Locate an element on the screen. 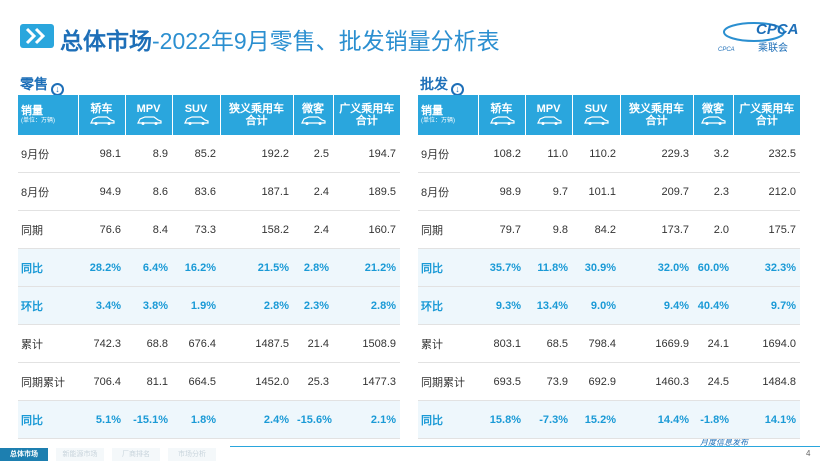 This screenshot has height=461, width=820. cell: 98.1 is located at coordinates (101, 154).